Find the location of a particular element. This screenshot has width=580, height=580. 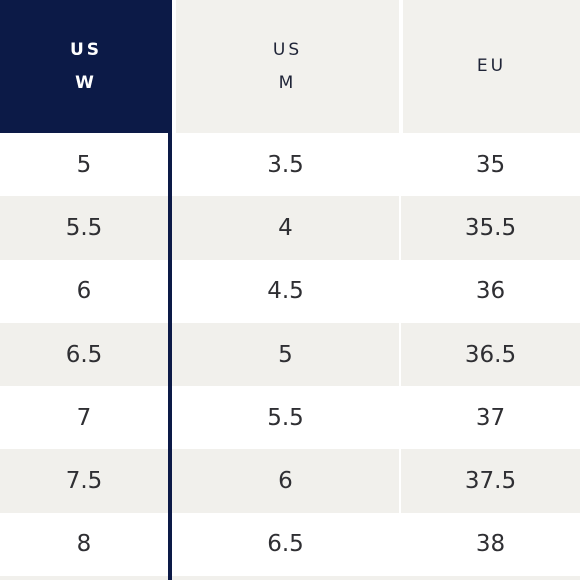

header-eu: EU is located at coordinates (489, 66).